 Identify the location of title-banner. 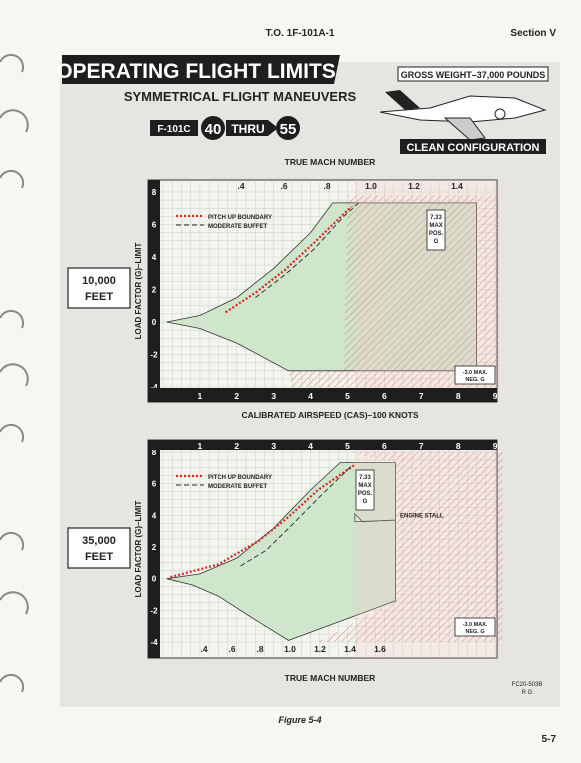
(201, 69).